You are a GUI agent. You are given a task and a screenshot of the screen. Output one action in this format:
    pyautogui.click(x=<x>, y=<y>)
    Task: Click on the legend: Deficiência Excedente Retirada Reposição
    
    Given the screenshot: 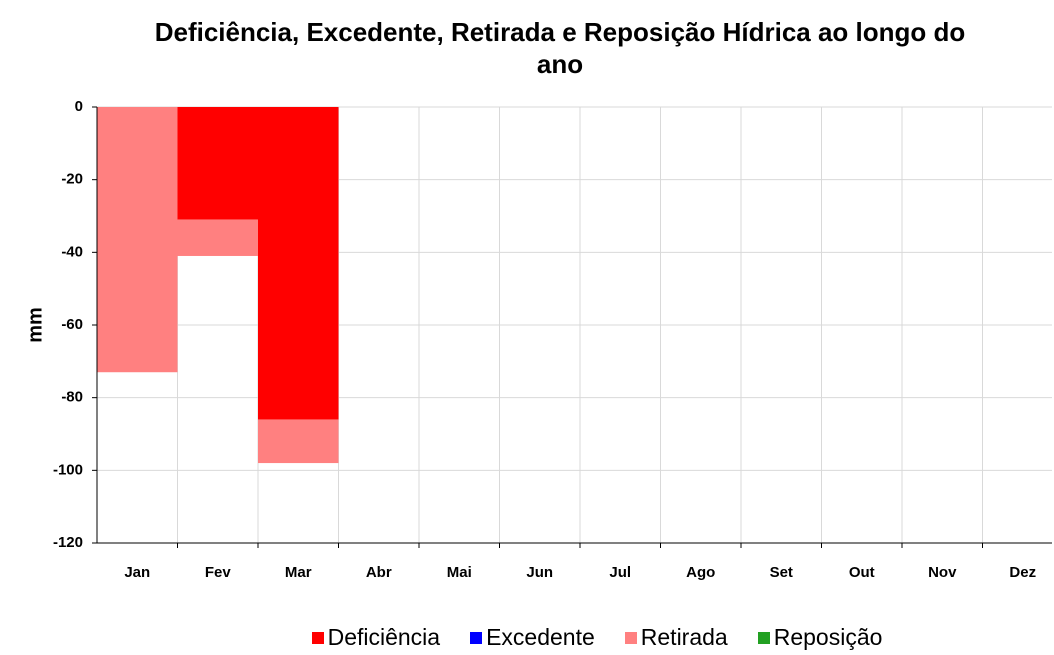 What is the action you would take?
    pyautogui.click(x=527, y=637)
    